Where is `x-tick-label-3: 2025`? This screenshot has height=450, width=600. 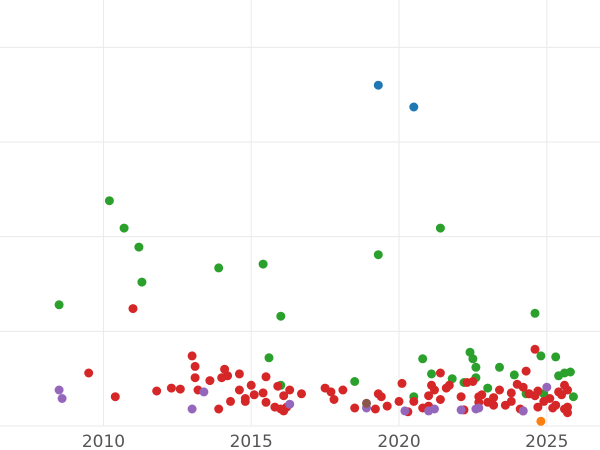
x-tick-label-3: 2025 is located at coordinates (546, 441).